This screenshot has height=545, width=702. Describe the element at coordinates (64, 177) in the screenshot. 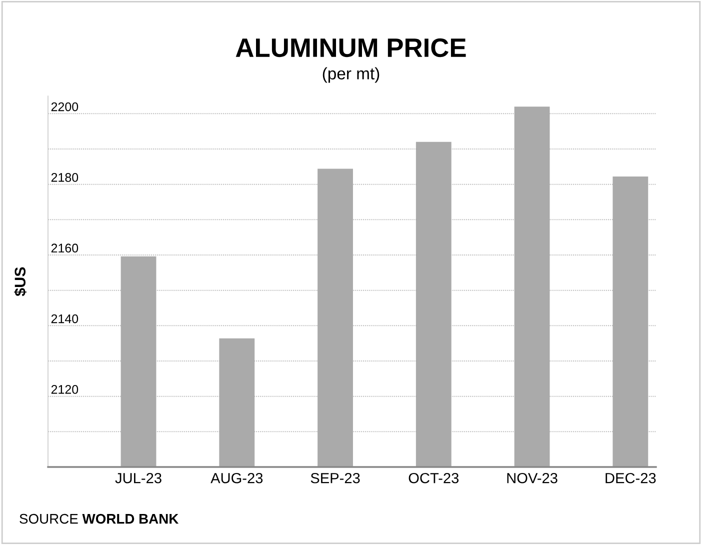

I see `y-tick-label: 2180` at that location.